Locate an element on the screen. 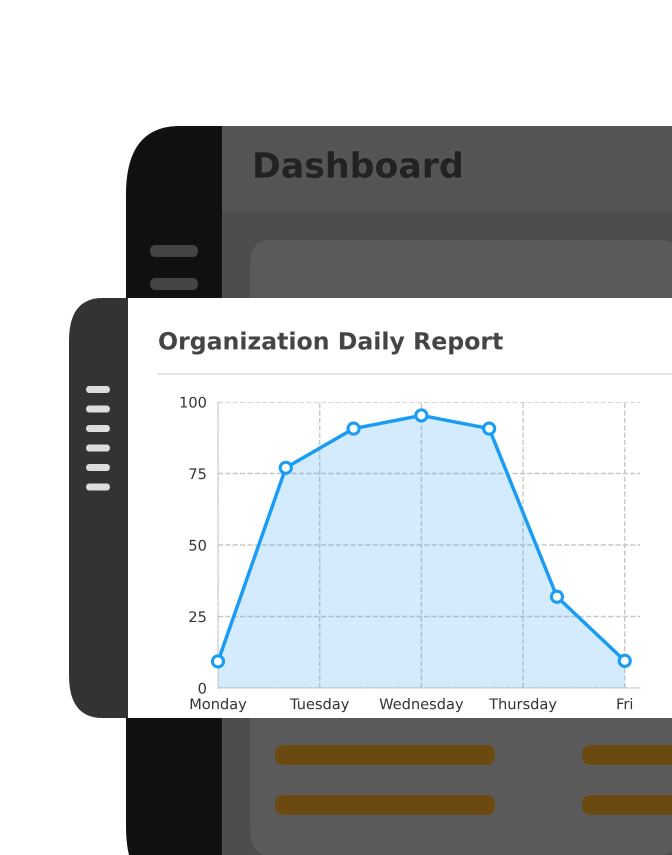 This screenshot has width=672, height=855. y-tick-label: 25 is located at coordinates (197, 616).